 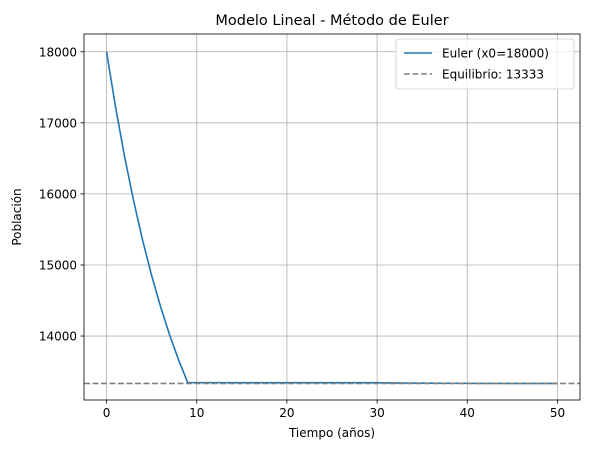 I want to click on legend: Euler (x0=18000) Equilibrio: 13333, so click(x=485, y=64).